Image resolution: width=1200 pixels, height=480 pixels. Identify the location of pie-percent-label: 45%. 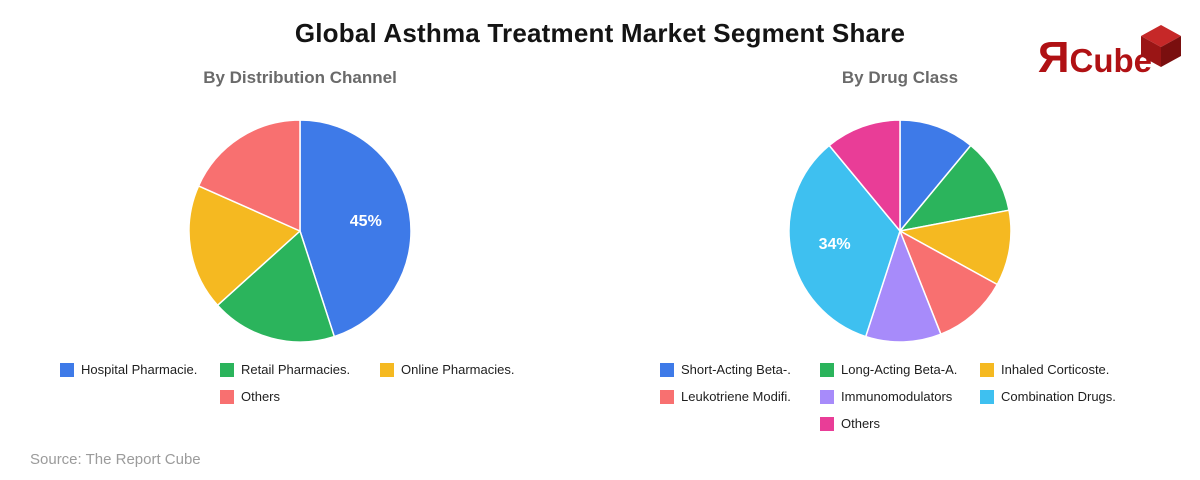
(366, 221).